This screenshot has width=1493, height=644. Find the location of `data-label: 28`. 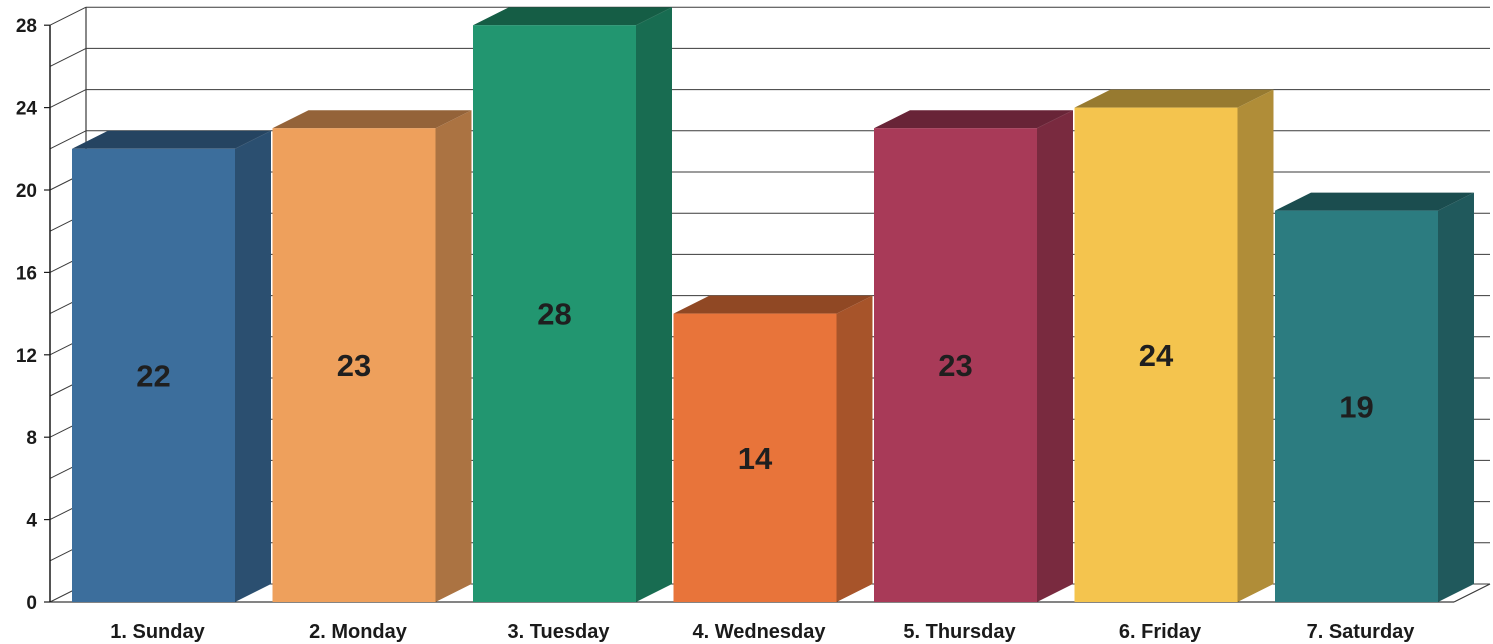

data-label: 28 is located at coordinates (554, 314).